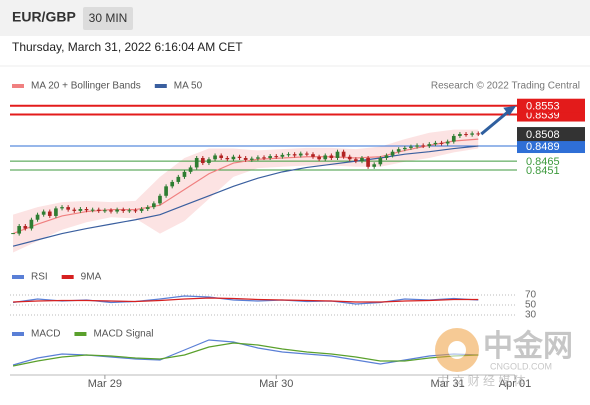 The height and width of the screenshot is (405, 590). I want to click on x-tick-label: Mar 30, so click(276, 384).